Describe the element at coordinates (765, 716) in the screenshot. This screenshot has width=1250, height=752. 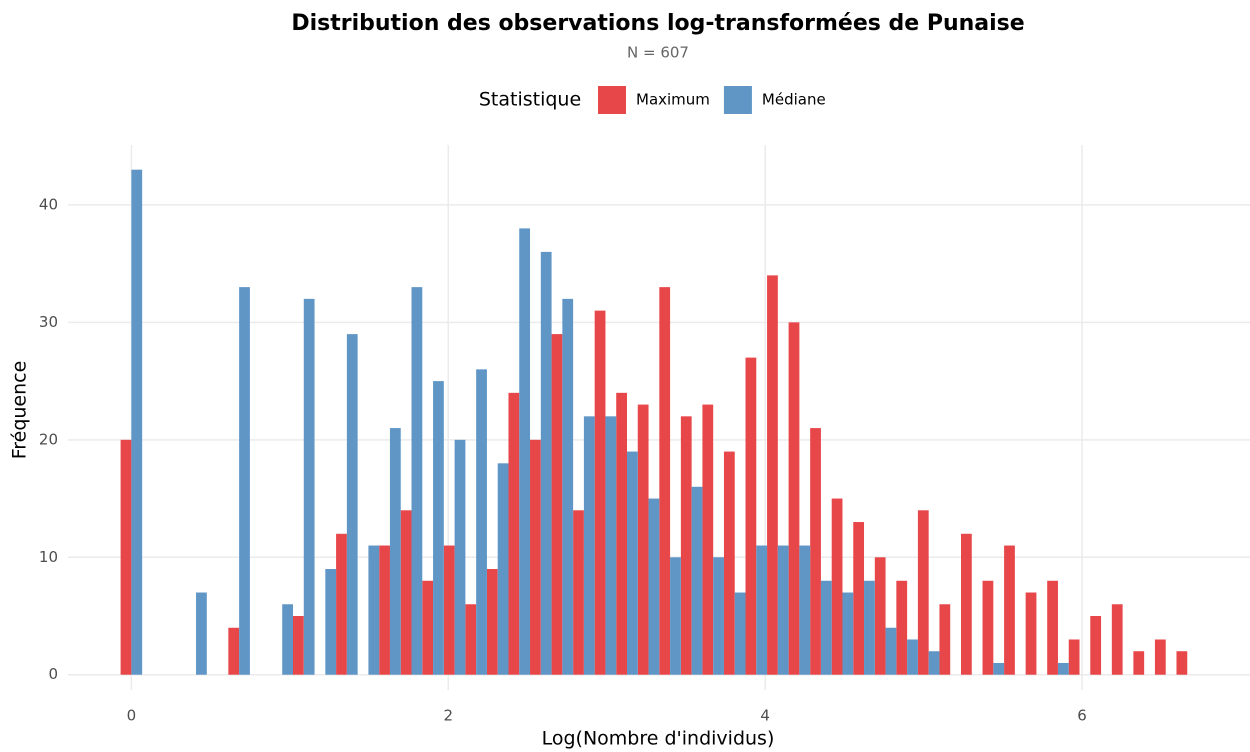
I see `x-tick-label: 4` at that location.